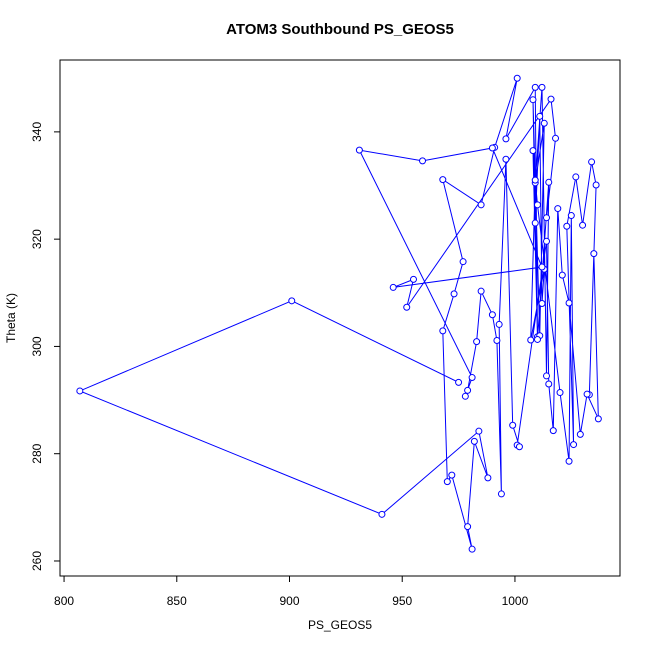 This screenshot has width=650, height=650. Describe the element at coordinates (64, 601) in the screenshot. I see `x-tick-label: 800` at that location.